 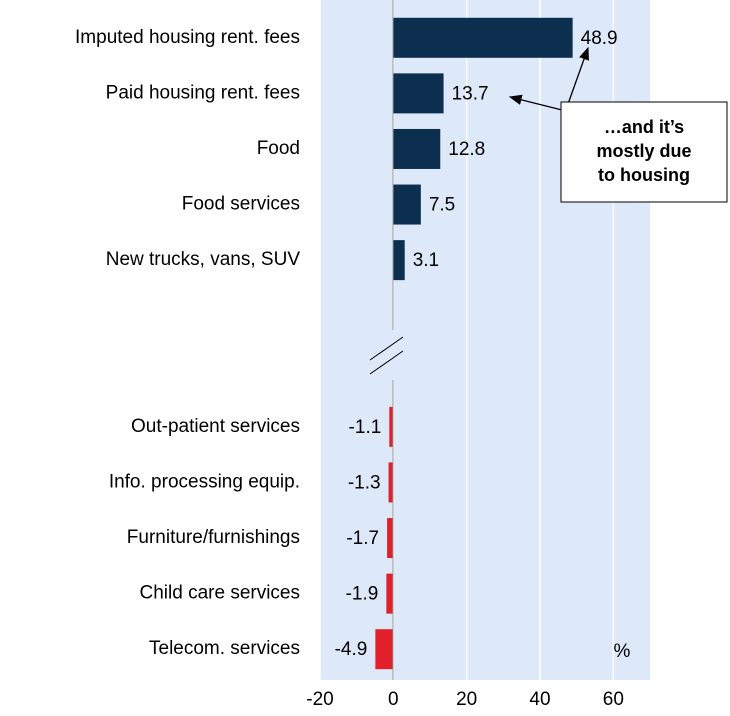 What do you see at coordinates (362, 538) in the screenshot?
I see `value-label: -1.7` at bounding box center [362, 538].